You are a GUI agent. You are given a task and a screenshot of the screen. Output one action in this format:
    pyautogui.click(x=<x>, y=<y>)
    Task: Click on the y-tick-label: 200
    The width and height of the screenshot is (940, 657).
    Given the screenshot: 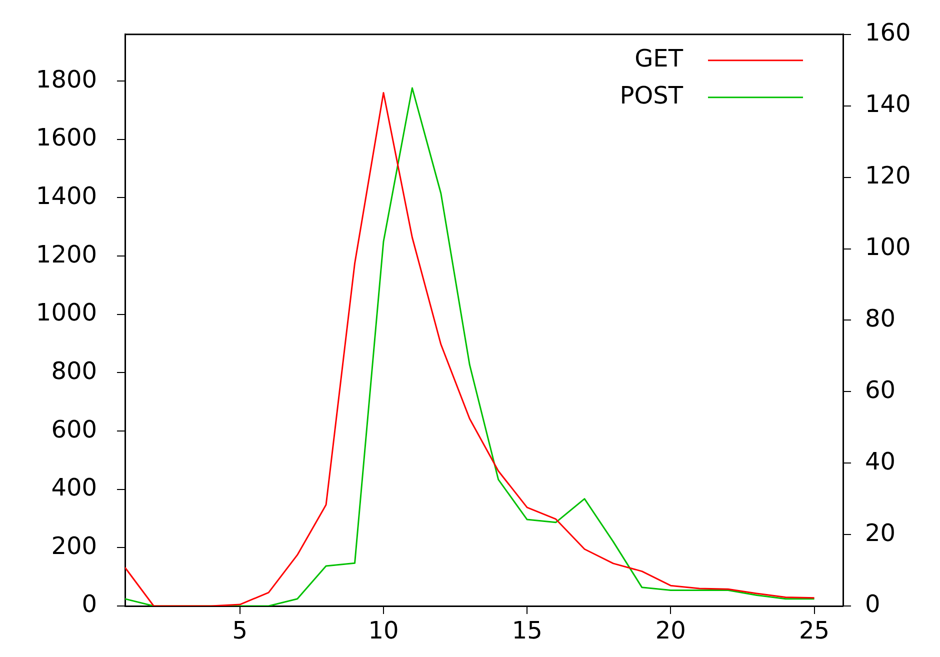 What is the action you would take?
    pyautogui.click(x=74, y=546)
    